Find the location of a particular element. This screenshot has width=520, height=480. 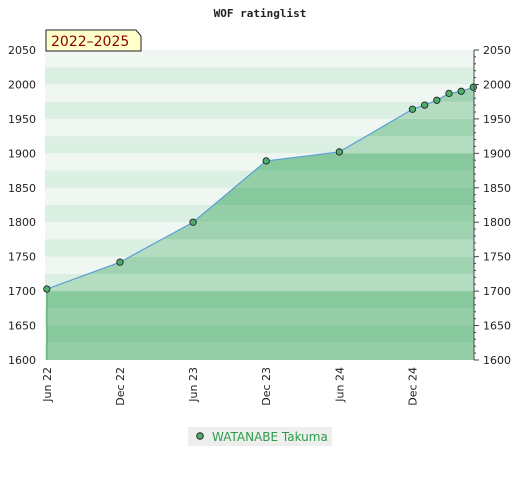

y-tick-label-right: 2050 is located at coordinates (497, 50).